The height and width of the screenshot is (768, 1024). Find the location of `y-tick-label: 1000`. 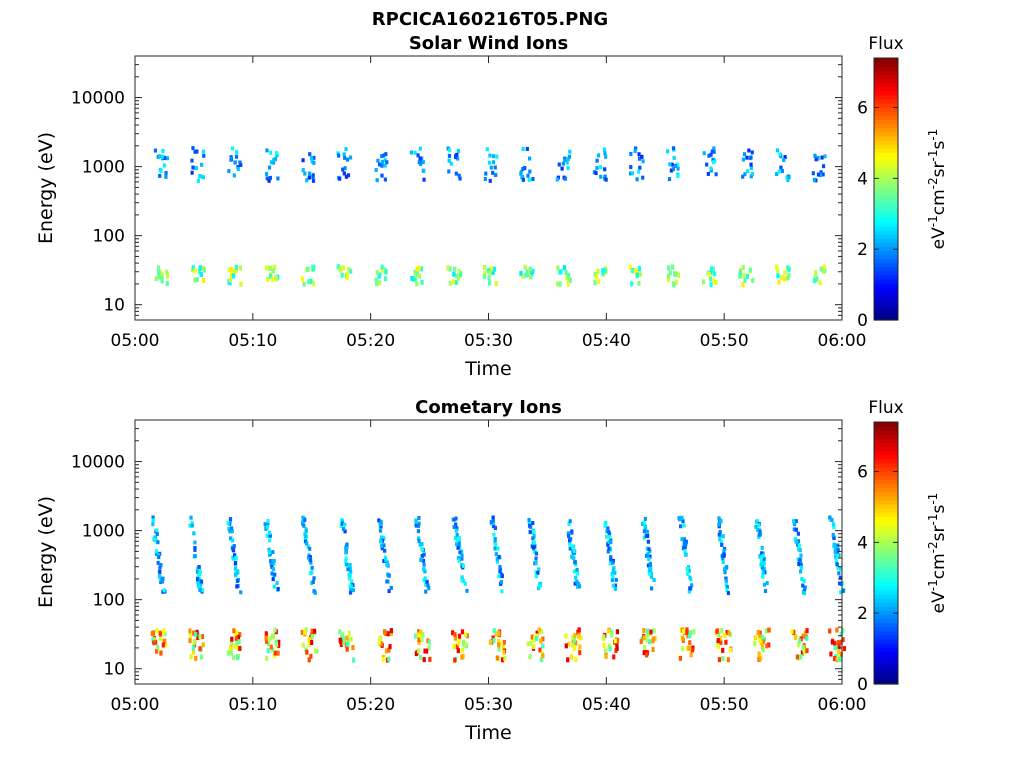

y-tick-label: 1000 is located at coordinates (103, 168).